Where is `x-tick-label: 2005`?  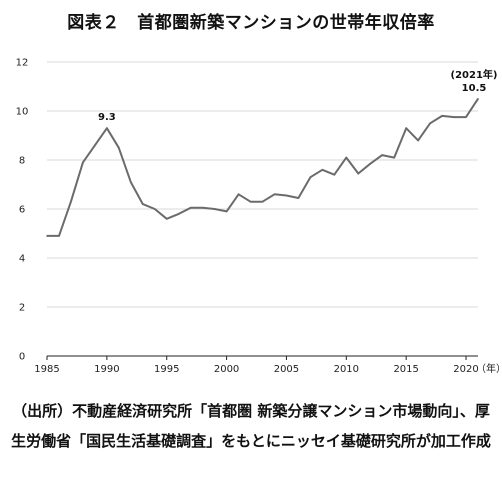 x-tick-label: 2005 is located at coordinates (286, 369).